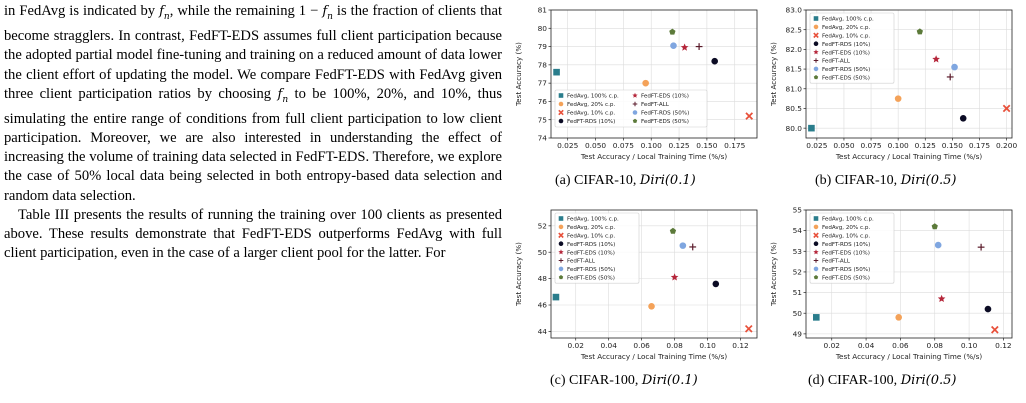  Describe the element at coordinates (952, 145) in the screenshot. I see `x-tick-label: 0.150` at that location.